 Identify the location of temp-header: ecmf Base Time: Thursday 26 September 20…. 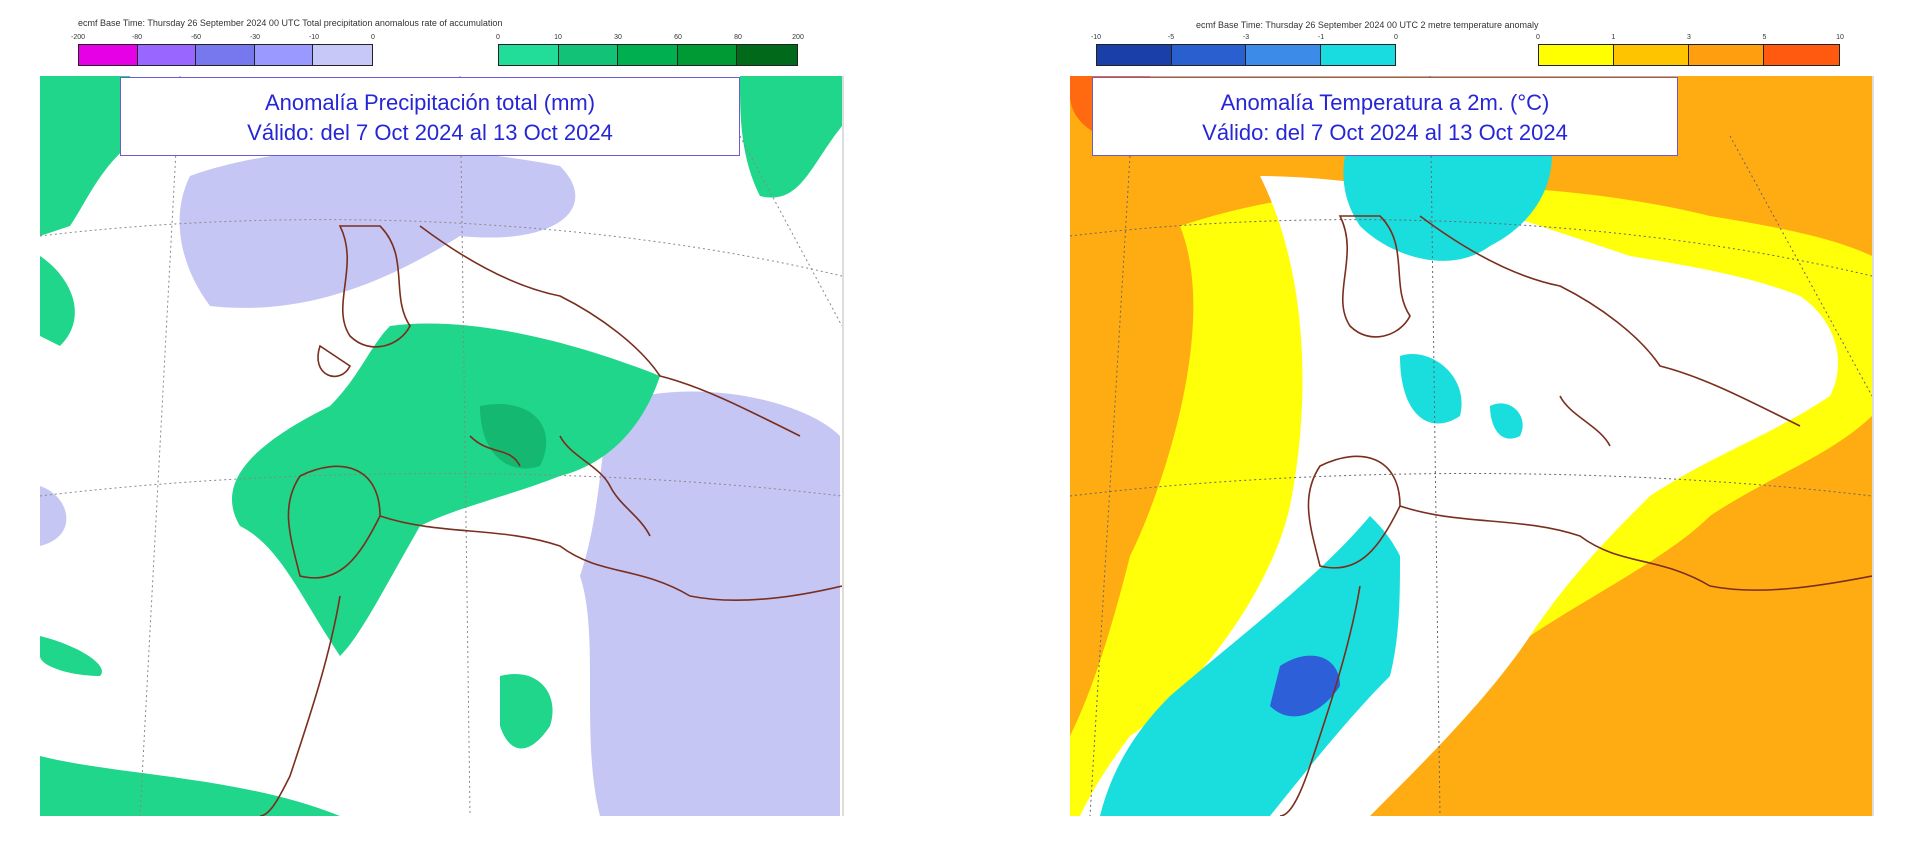
(1367, 25).